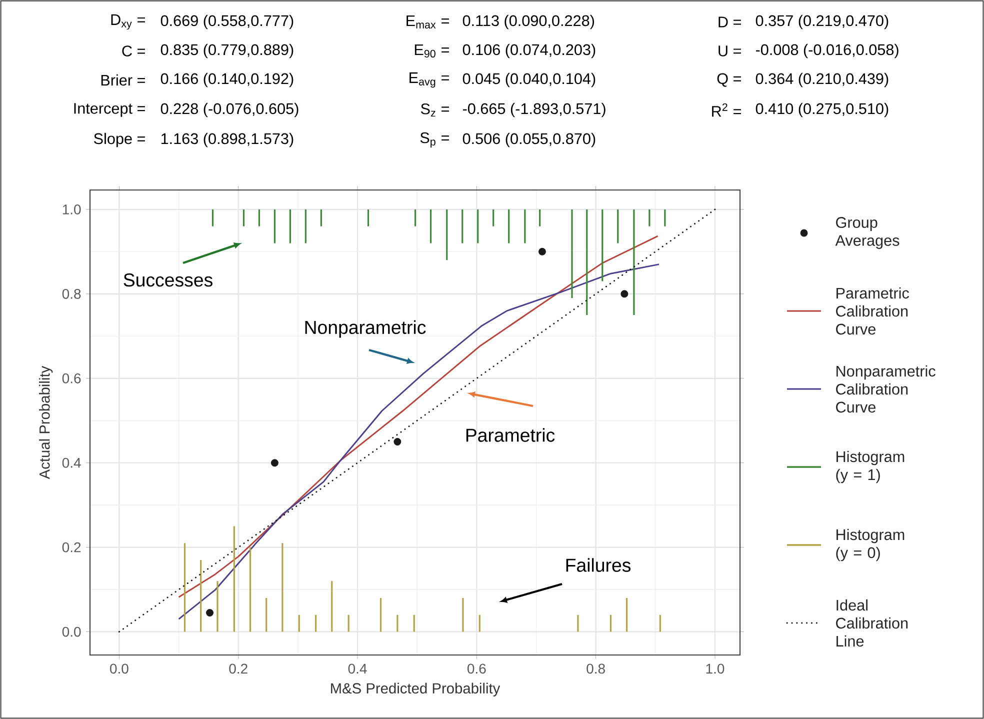  Describe the element at coordinates (870, 545) in the screenshot. I see `legend-label: Histogram (y = 0)` at that location.